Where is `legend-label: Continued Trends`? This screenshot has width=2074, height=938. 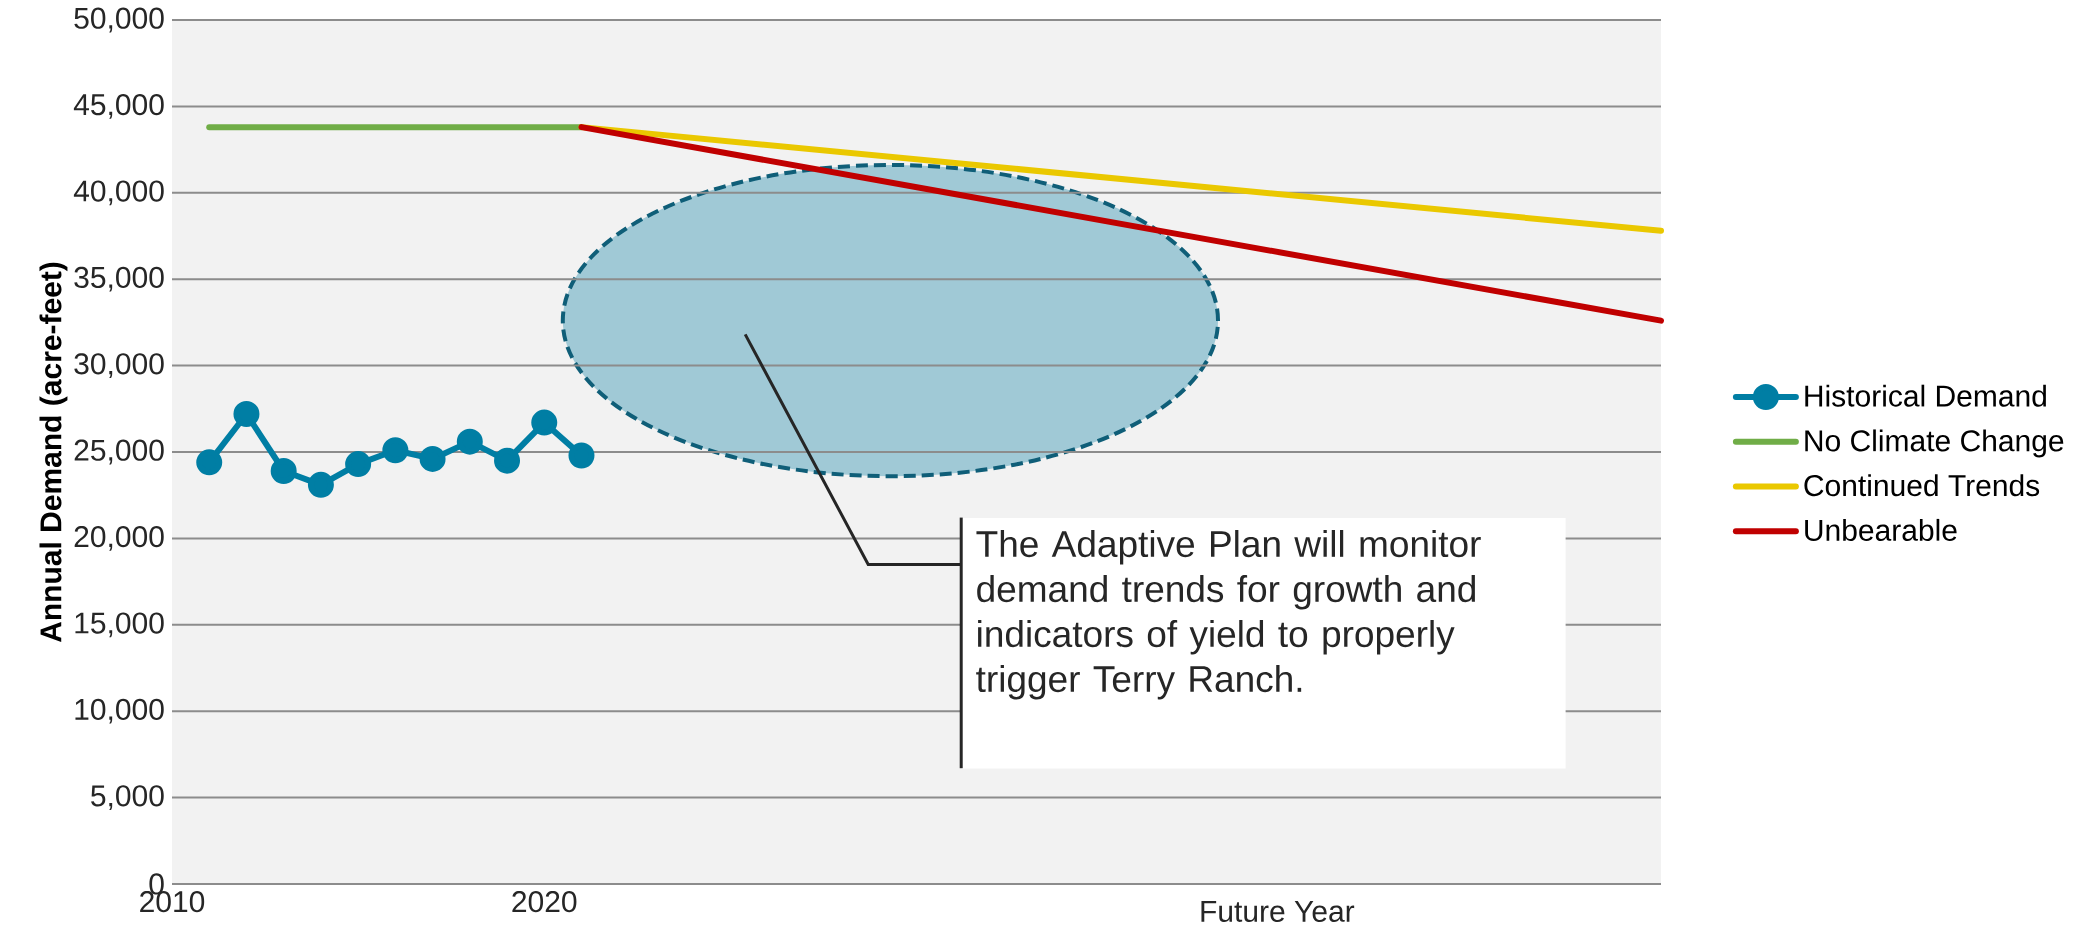 legend-label: Continued Trends is located at coordinates (1922, 485).